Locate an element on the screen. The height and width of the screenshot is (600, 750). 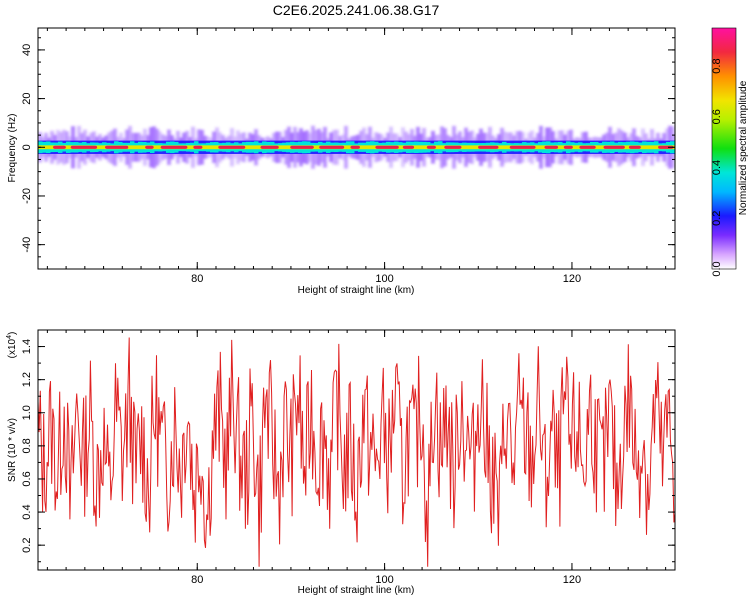
spectrogram-y-label: Frequency (Hz) is located at coordinates (12, 148).